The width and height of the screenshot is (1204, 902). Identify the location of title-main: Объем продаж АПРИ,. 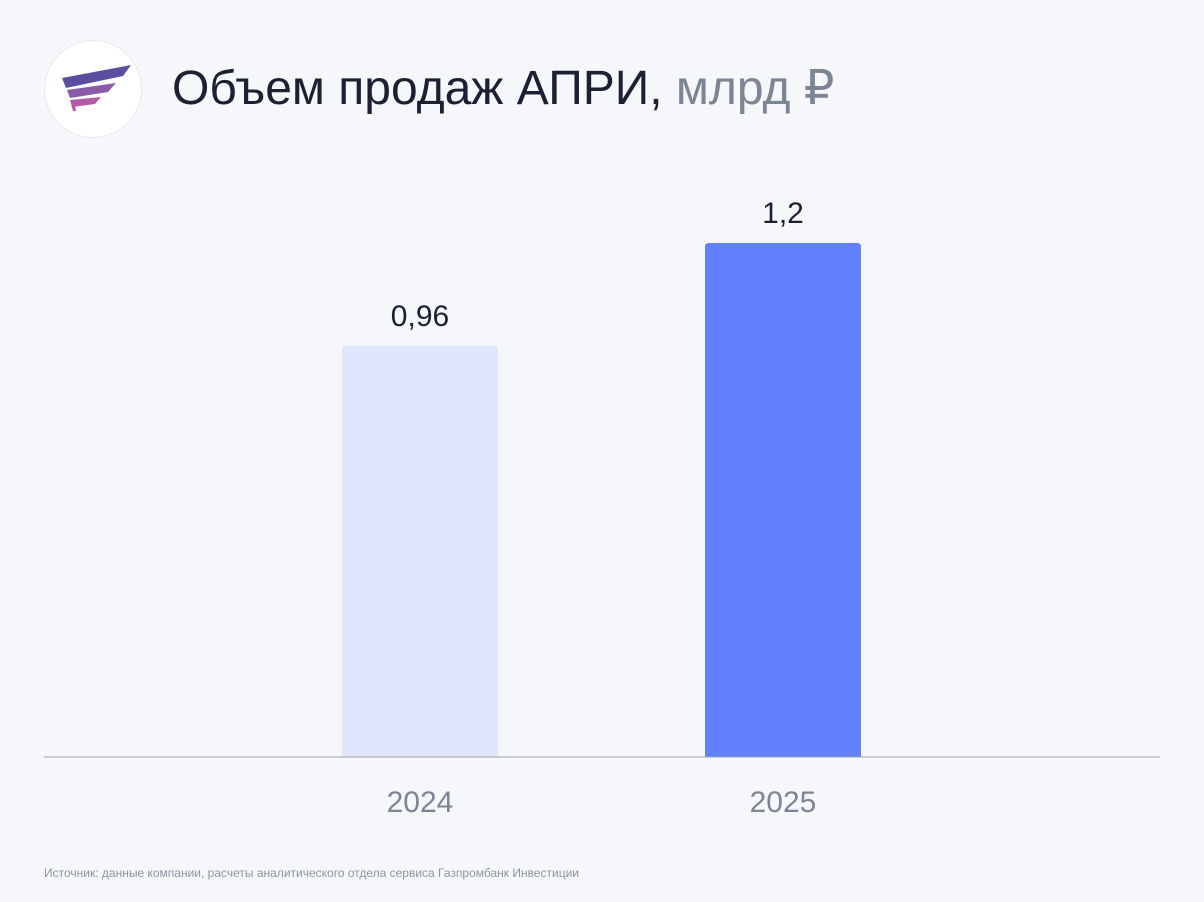
(417, 88).